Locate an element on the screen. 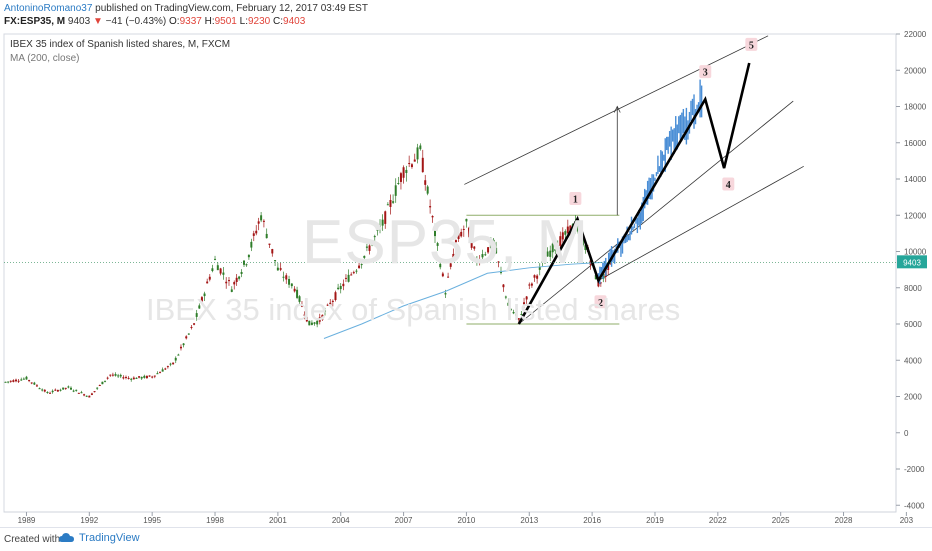 Image resolution: width=932 pixels, height=551 pixels. y-tick-label: 0 is located at coordinates (906, 433).